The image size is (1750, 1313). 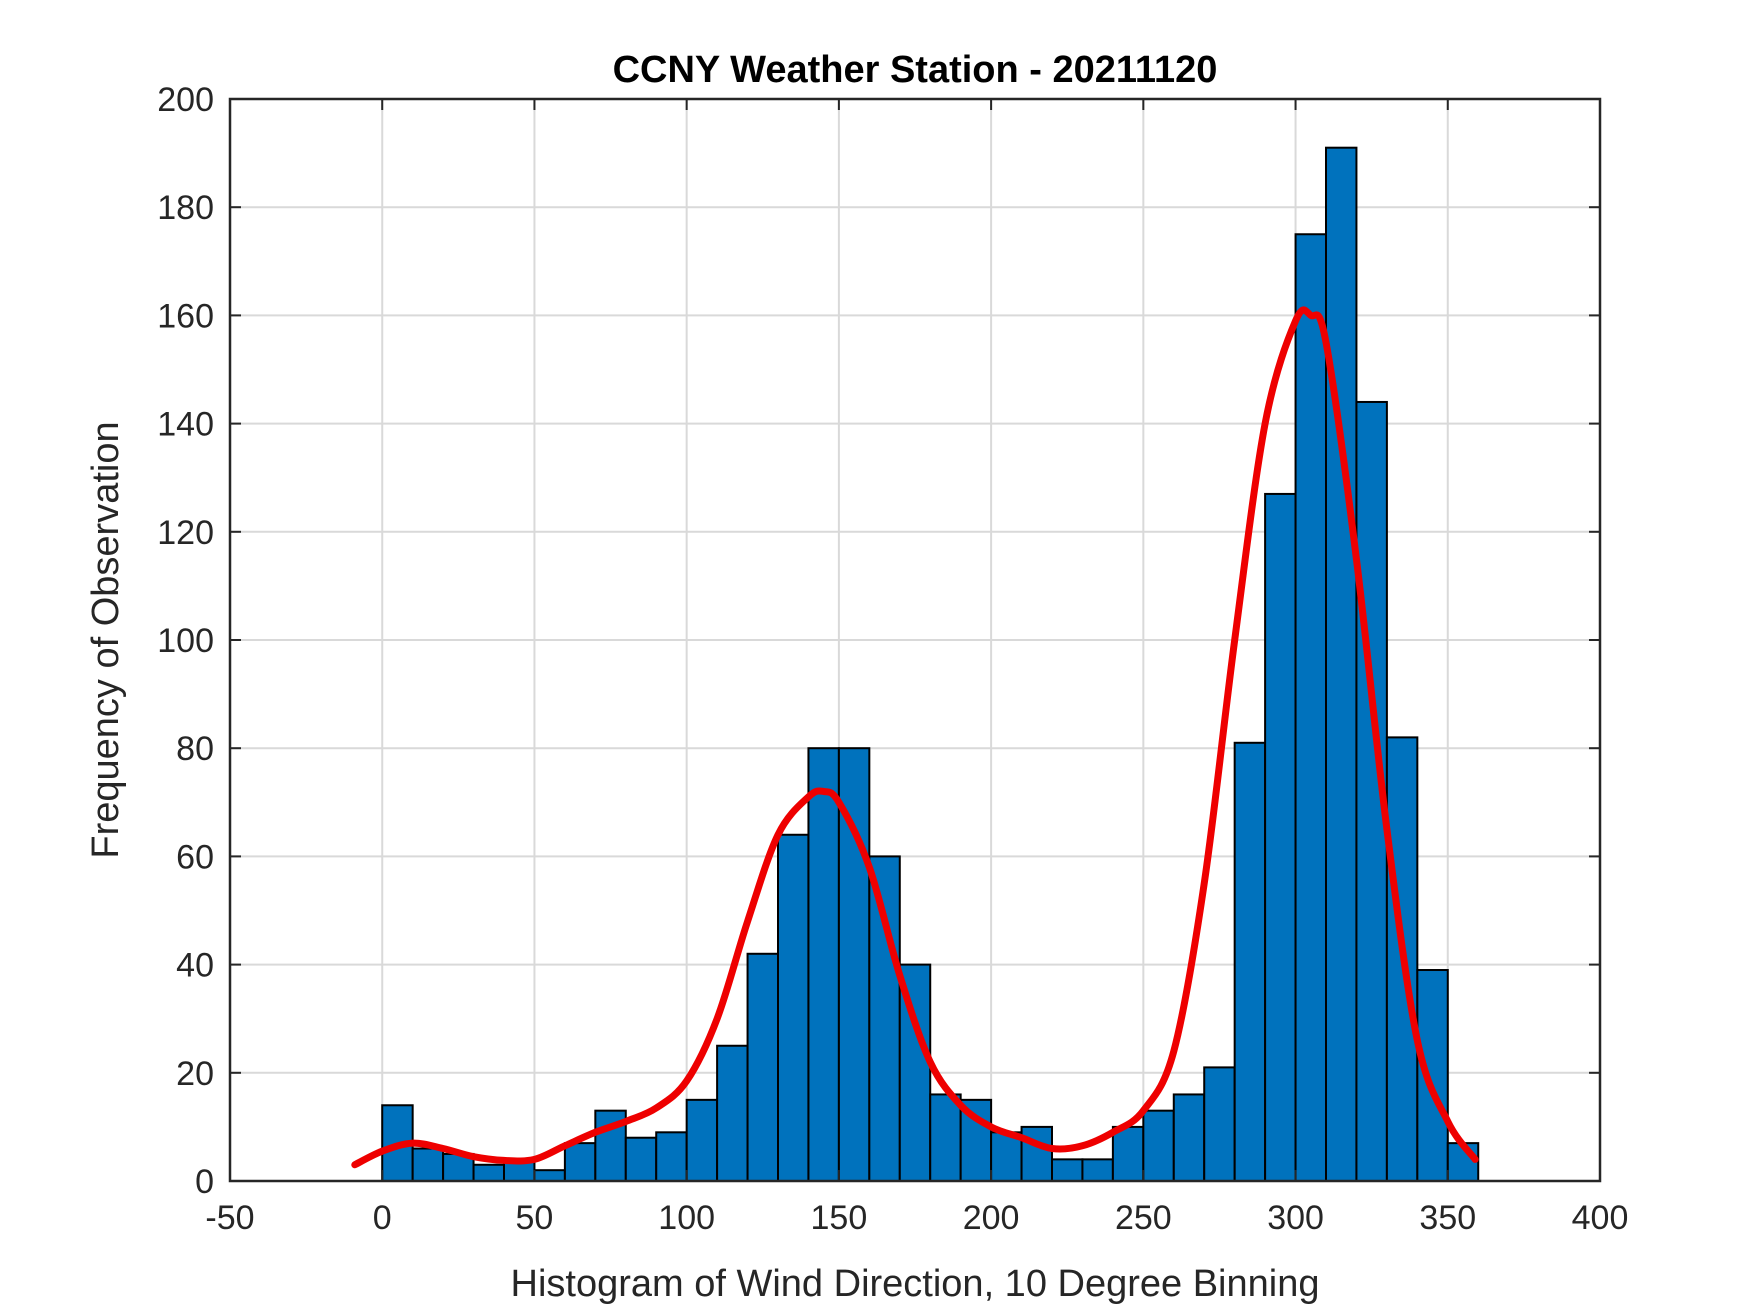 I want to click on y-tick-label: 100, so click(x=185, y=641).